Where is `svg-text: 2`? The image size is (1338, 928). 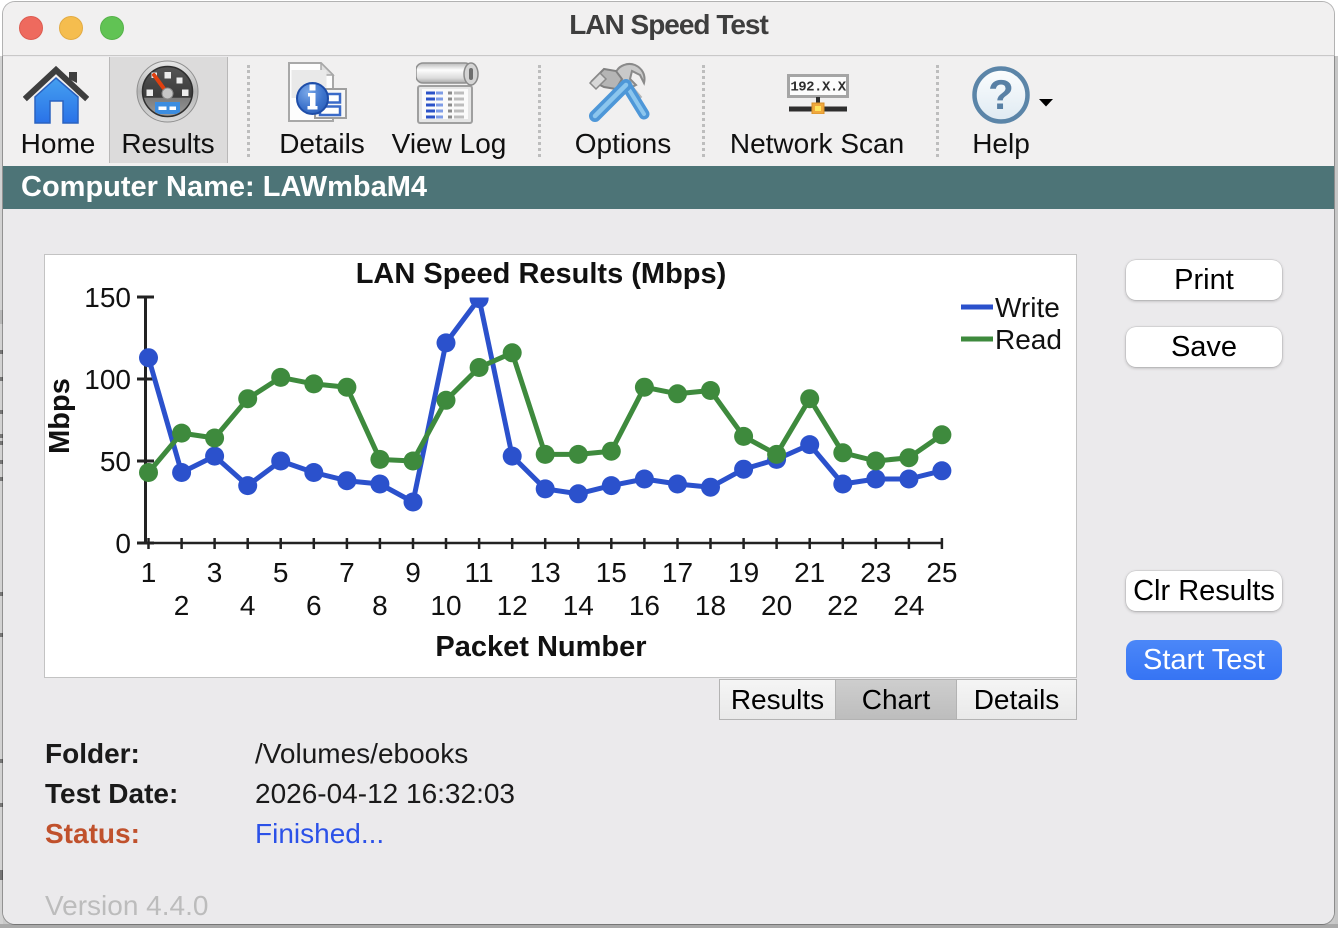
svg-text: 2 is located at coordinates (182, 605).